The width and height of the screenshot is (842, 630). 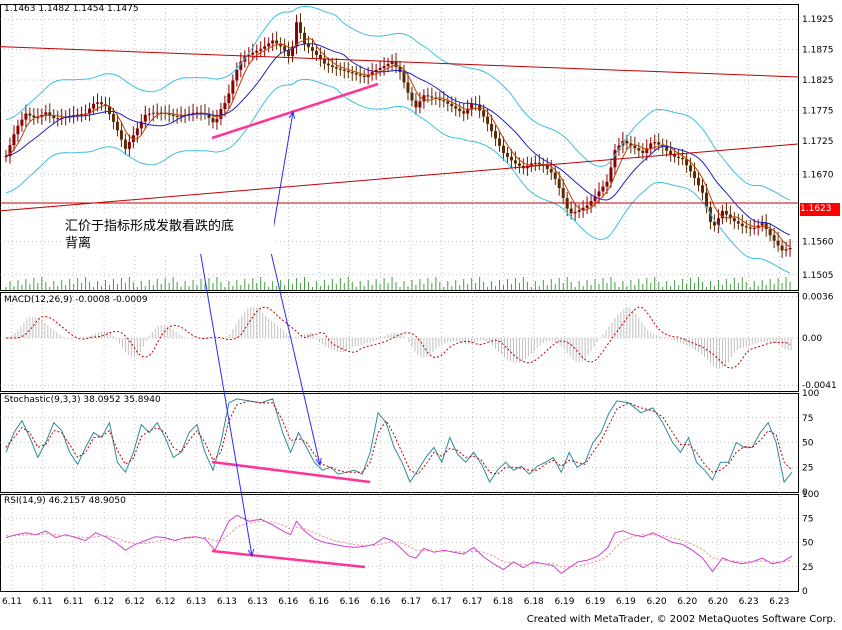 I want to click on price-y-tick-label: 1.1505, so click(x=818, y=276).